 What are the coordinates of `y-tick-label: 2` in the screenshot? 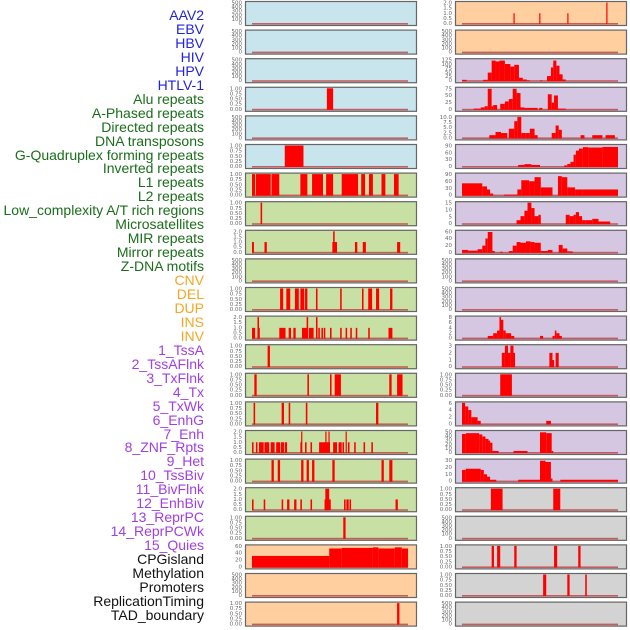 It's located at (451, 333).